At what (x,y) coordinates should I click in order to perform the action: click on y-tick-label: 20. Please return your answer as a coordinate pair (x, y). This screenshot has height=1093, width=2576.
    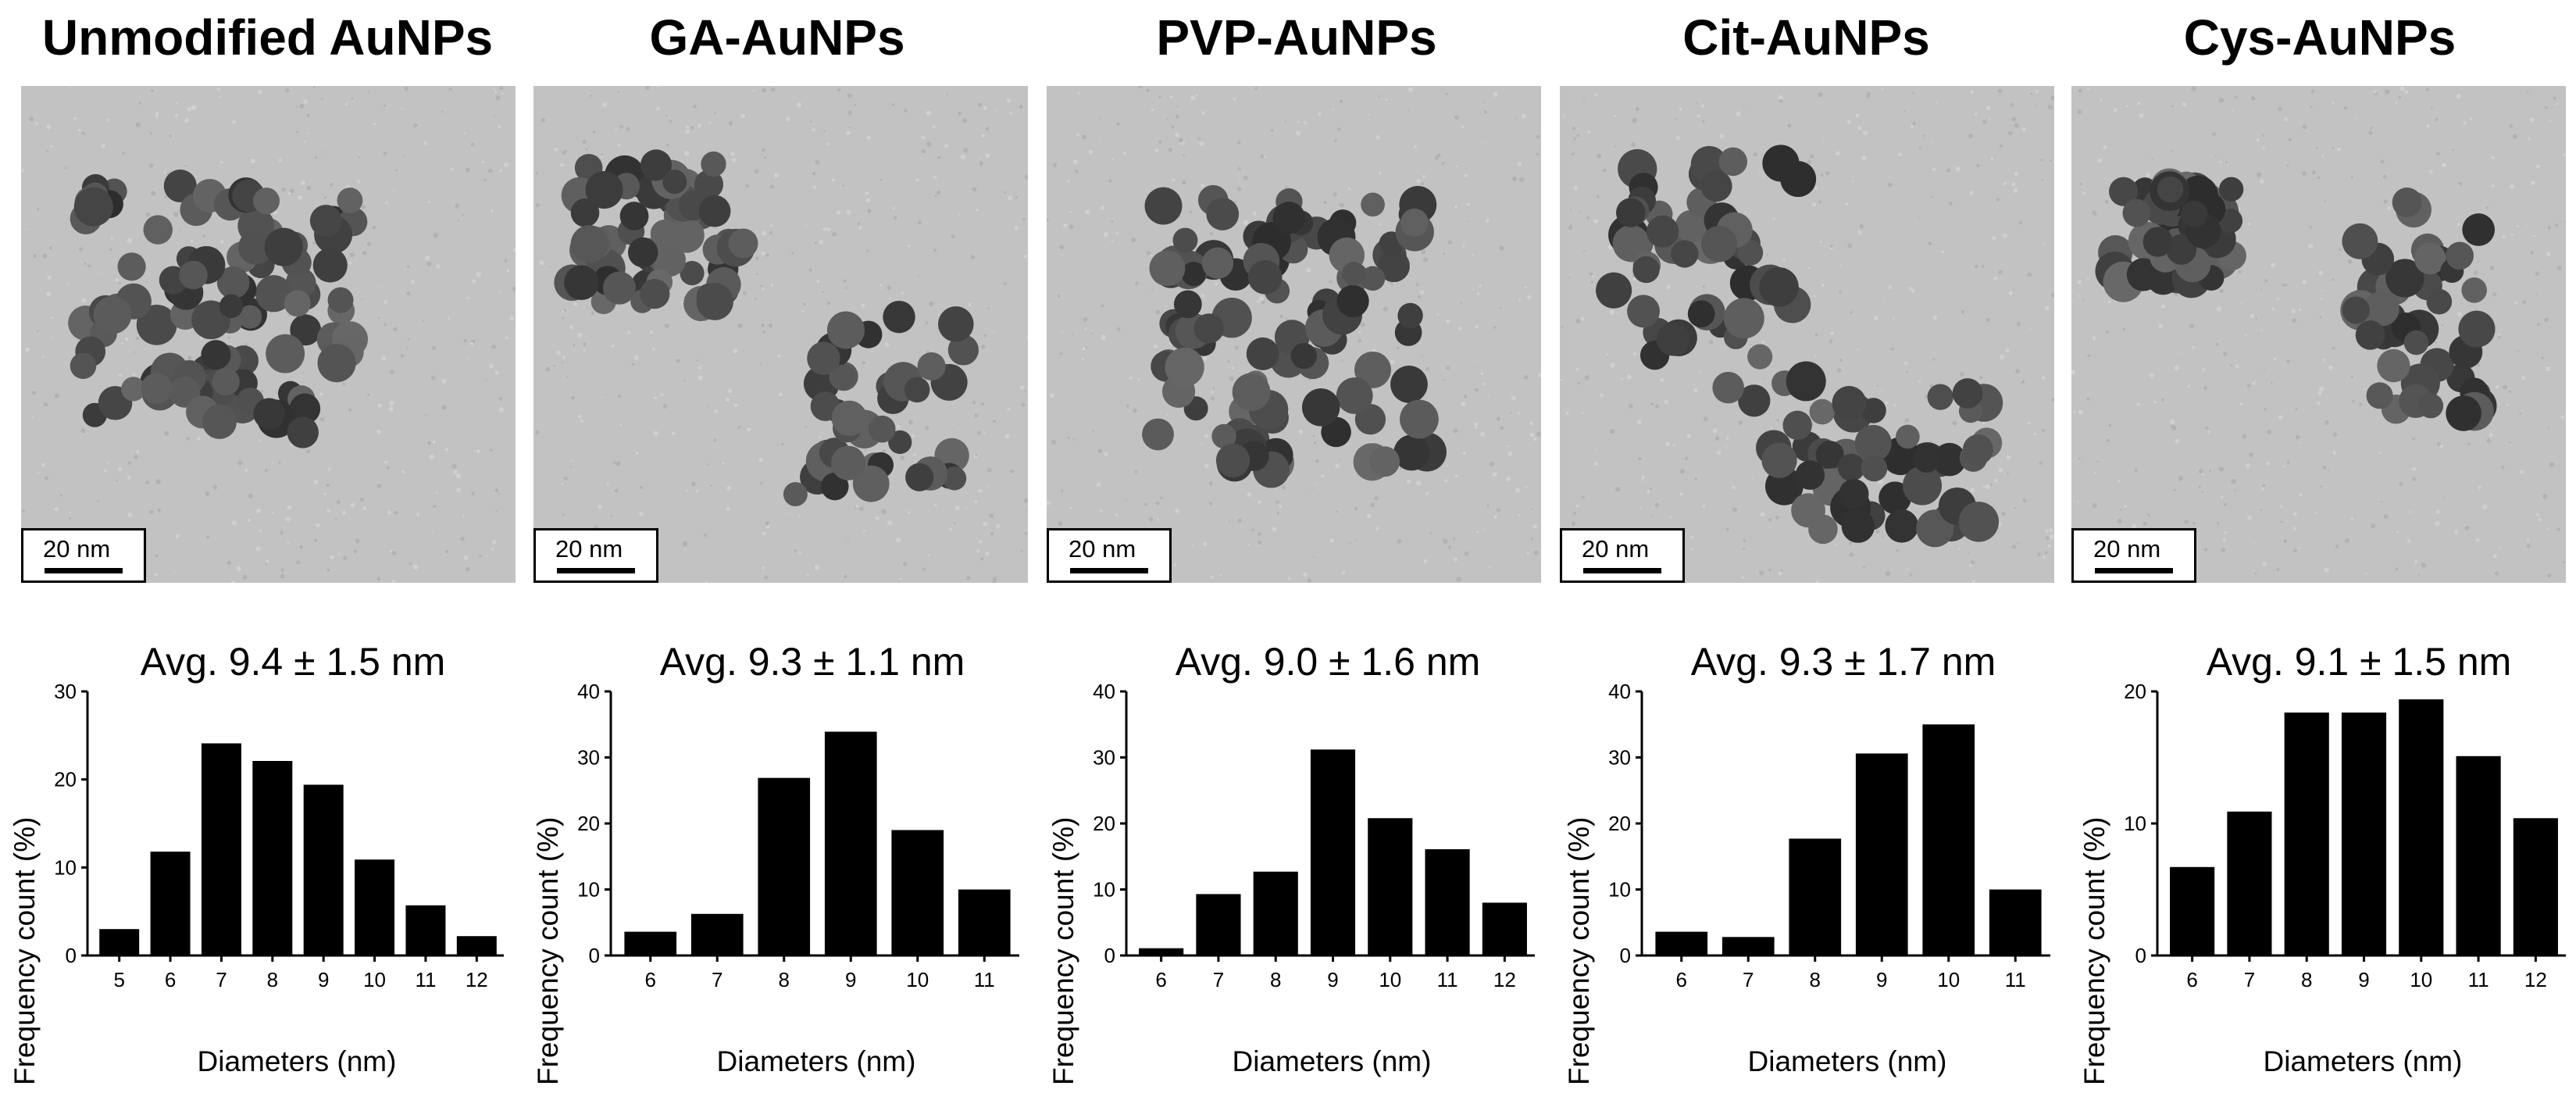
    Looking at the image, I should click on (1619, 823).